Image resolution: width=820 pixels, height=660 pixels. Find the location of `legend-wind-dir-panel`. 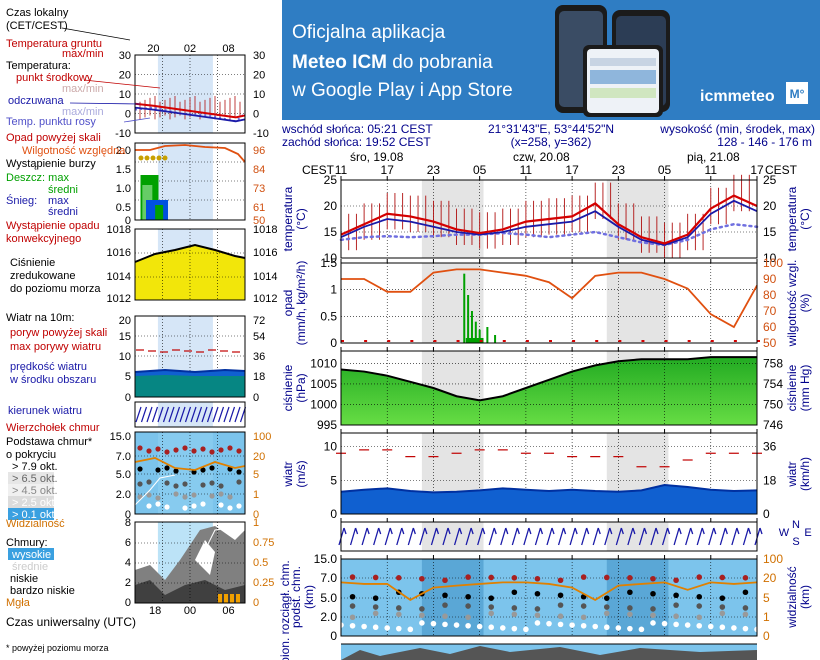

legend-wind-dir-panel is located at coordinates (190, 414).